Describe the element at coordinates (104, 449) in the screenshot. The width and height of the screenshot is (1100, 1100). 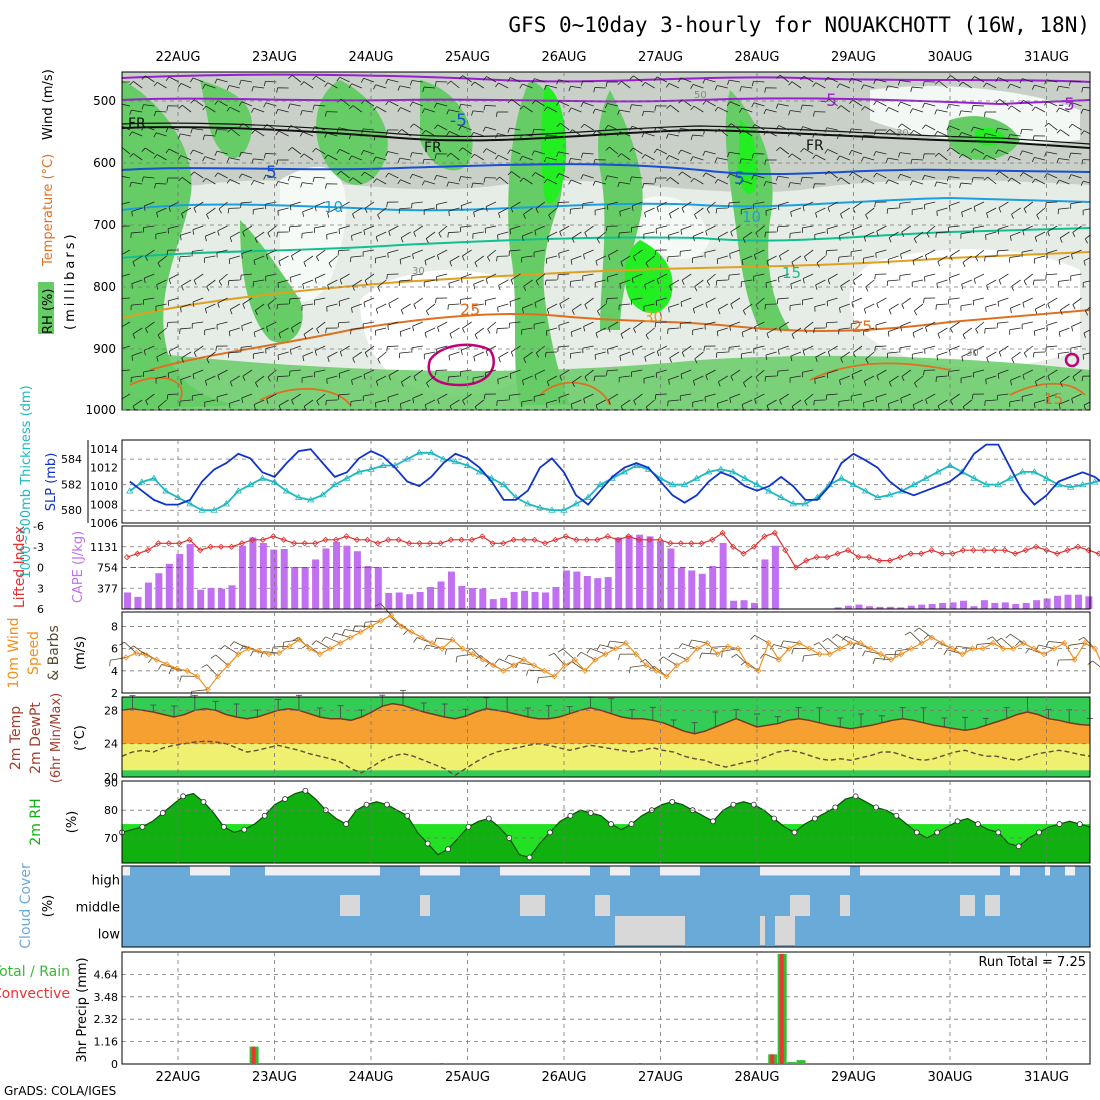
I see `slp-tick-label: 1014` at that location.